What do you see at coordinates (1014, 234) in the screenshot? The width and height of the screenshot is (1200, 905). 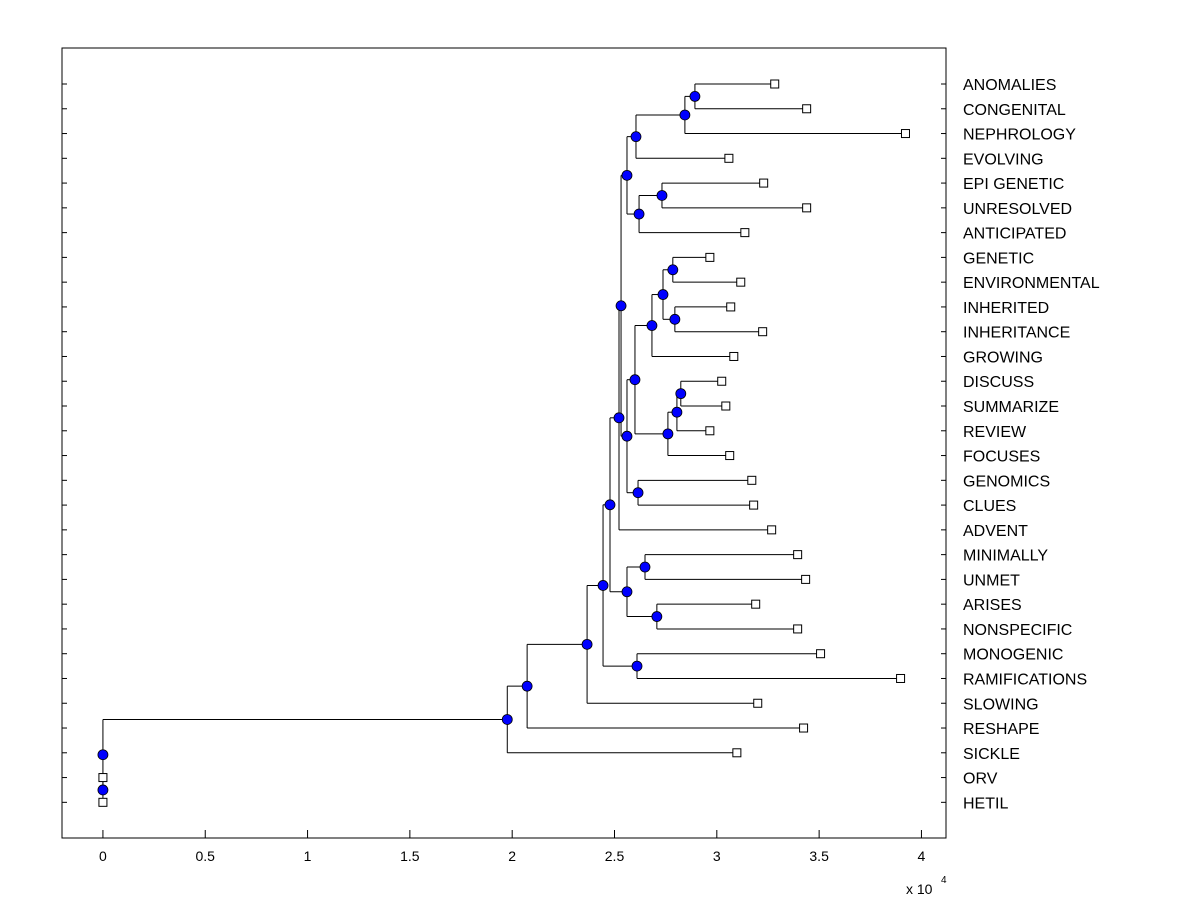 I see `leaf-label: ANTICIPATED` at bounding box center [1014, 234].